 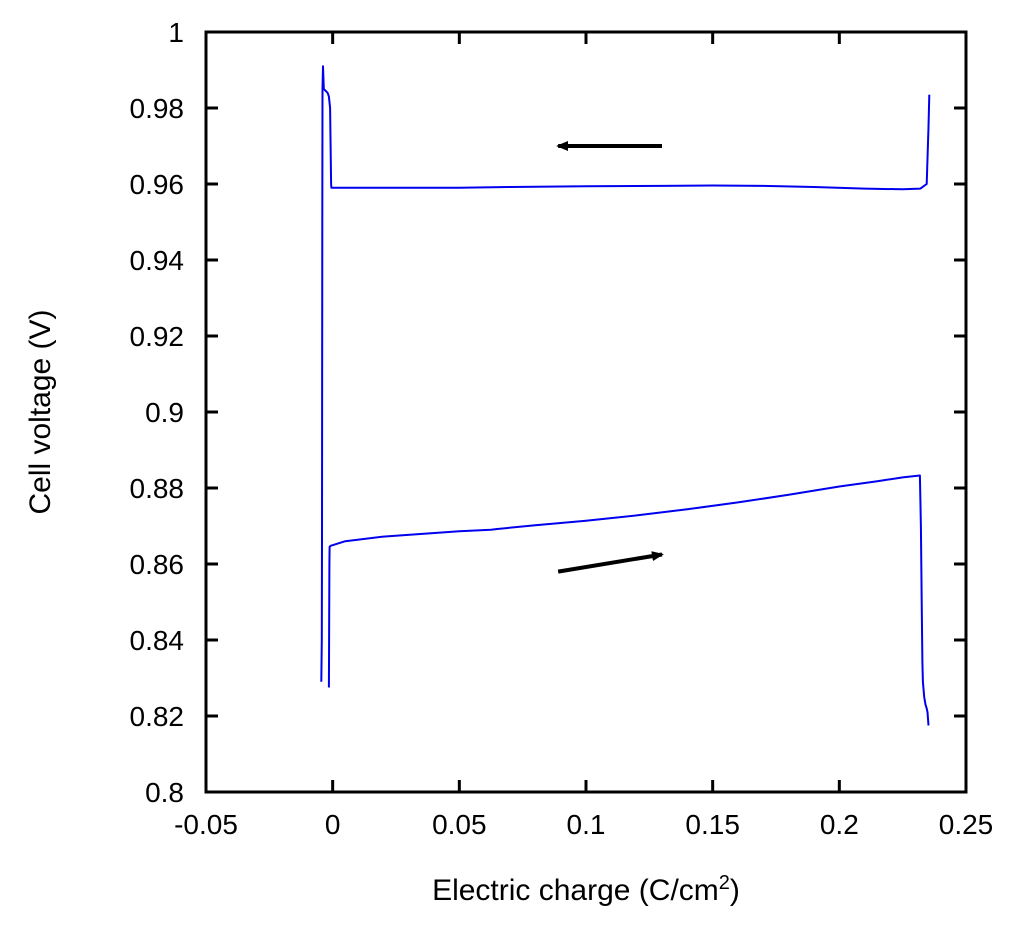 What do you see at coordinates (333, 824) in the screenshot?
I see `x-tick-label: 0` at bounding box center [333, 824].